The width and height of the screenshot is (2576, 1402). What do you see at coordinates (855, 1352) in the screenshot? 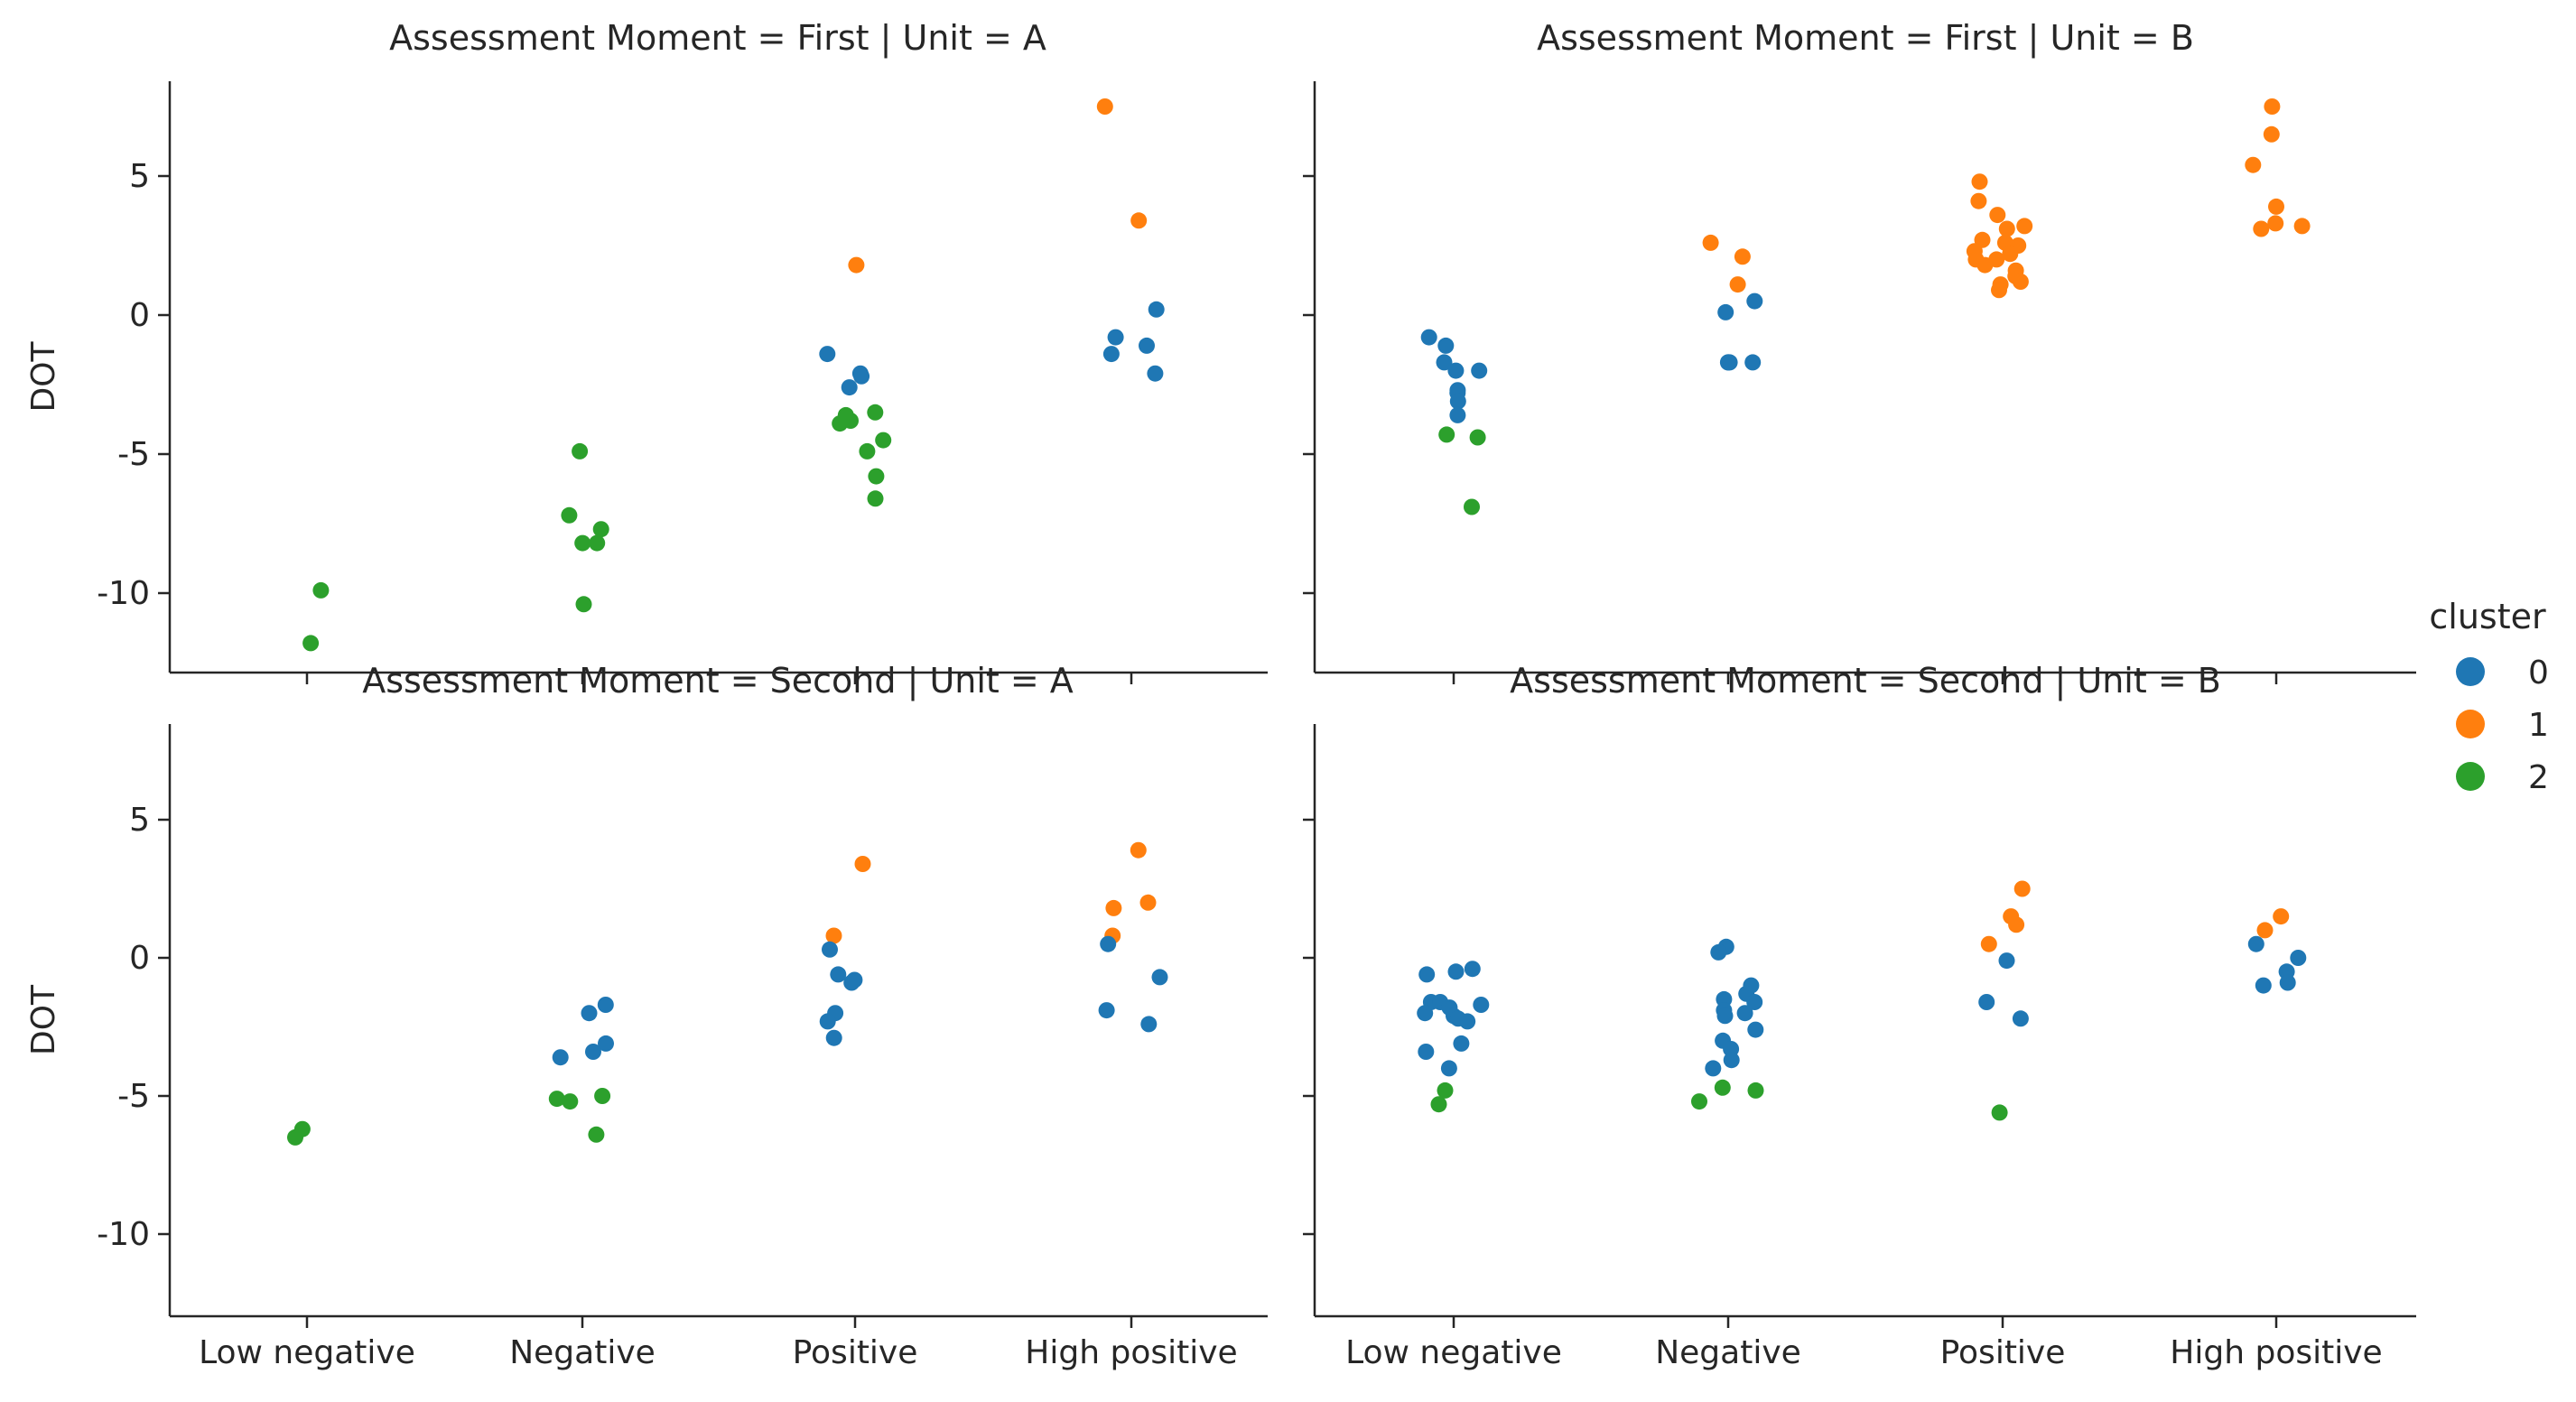
I see `x-tick-label: Positive` at bounding box center [855, 1352].